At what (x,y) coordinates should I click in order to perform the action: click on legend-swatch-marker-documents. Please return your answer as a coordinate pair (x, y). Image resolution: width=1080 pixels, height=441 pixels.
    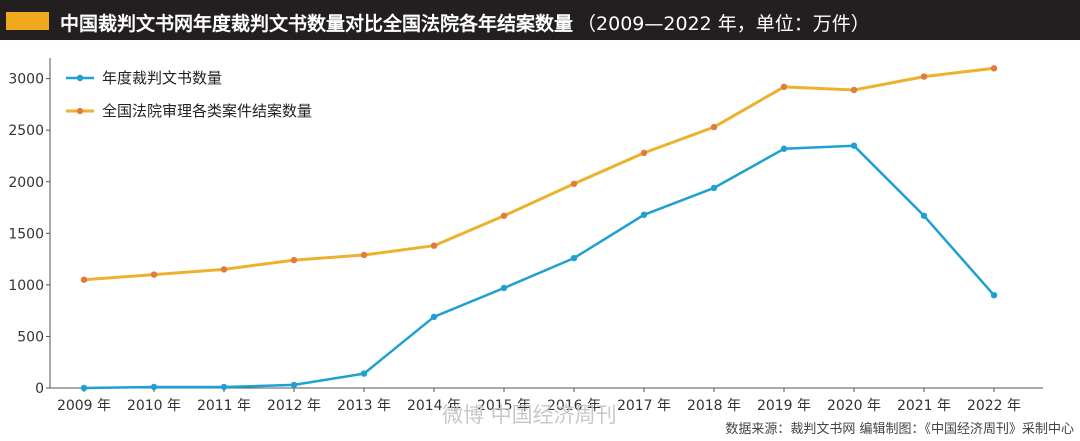
    Looking at the image, I should click on (80, 78).